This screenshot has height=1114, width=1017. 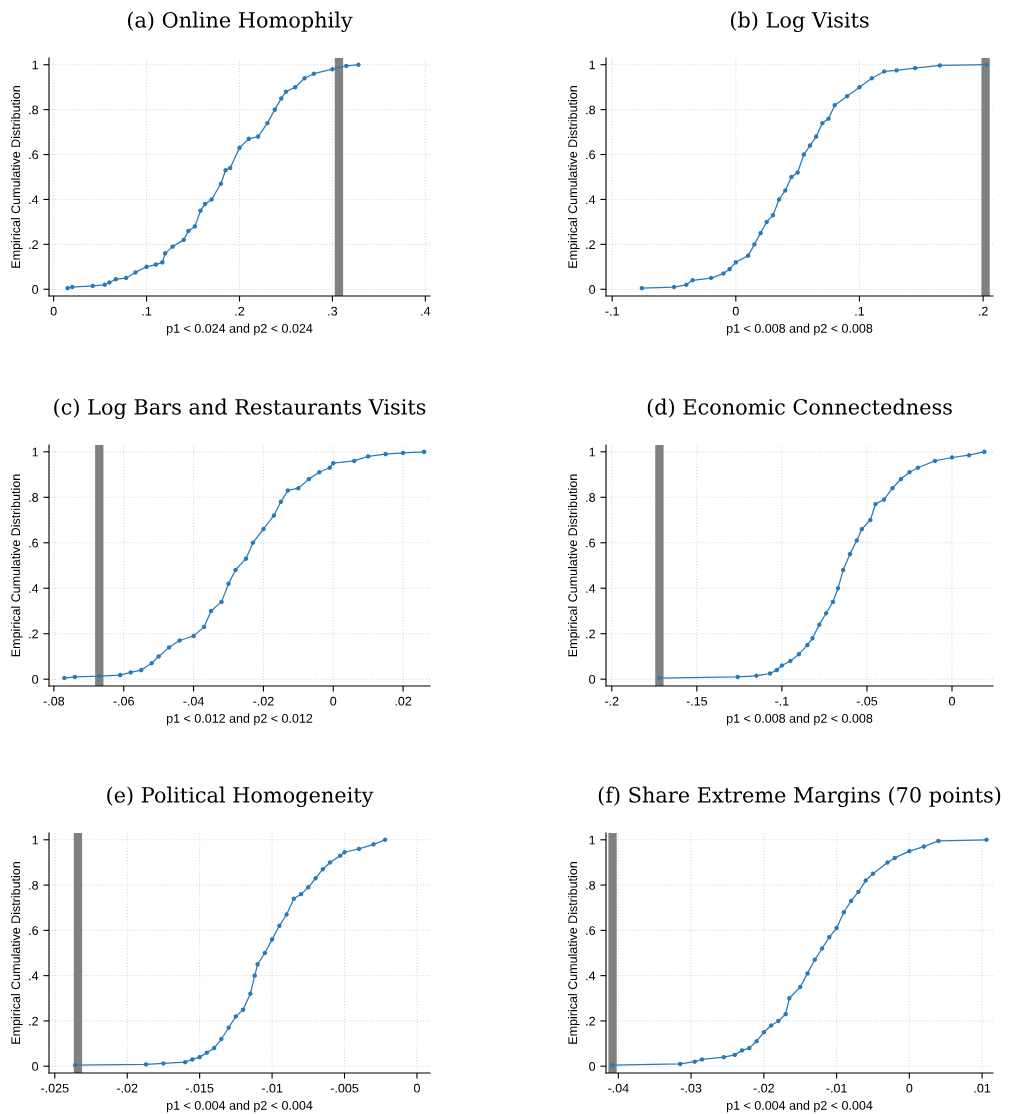 I want to click on x-tick-label: -.005, so click(x=344, y=1088).